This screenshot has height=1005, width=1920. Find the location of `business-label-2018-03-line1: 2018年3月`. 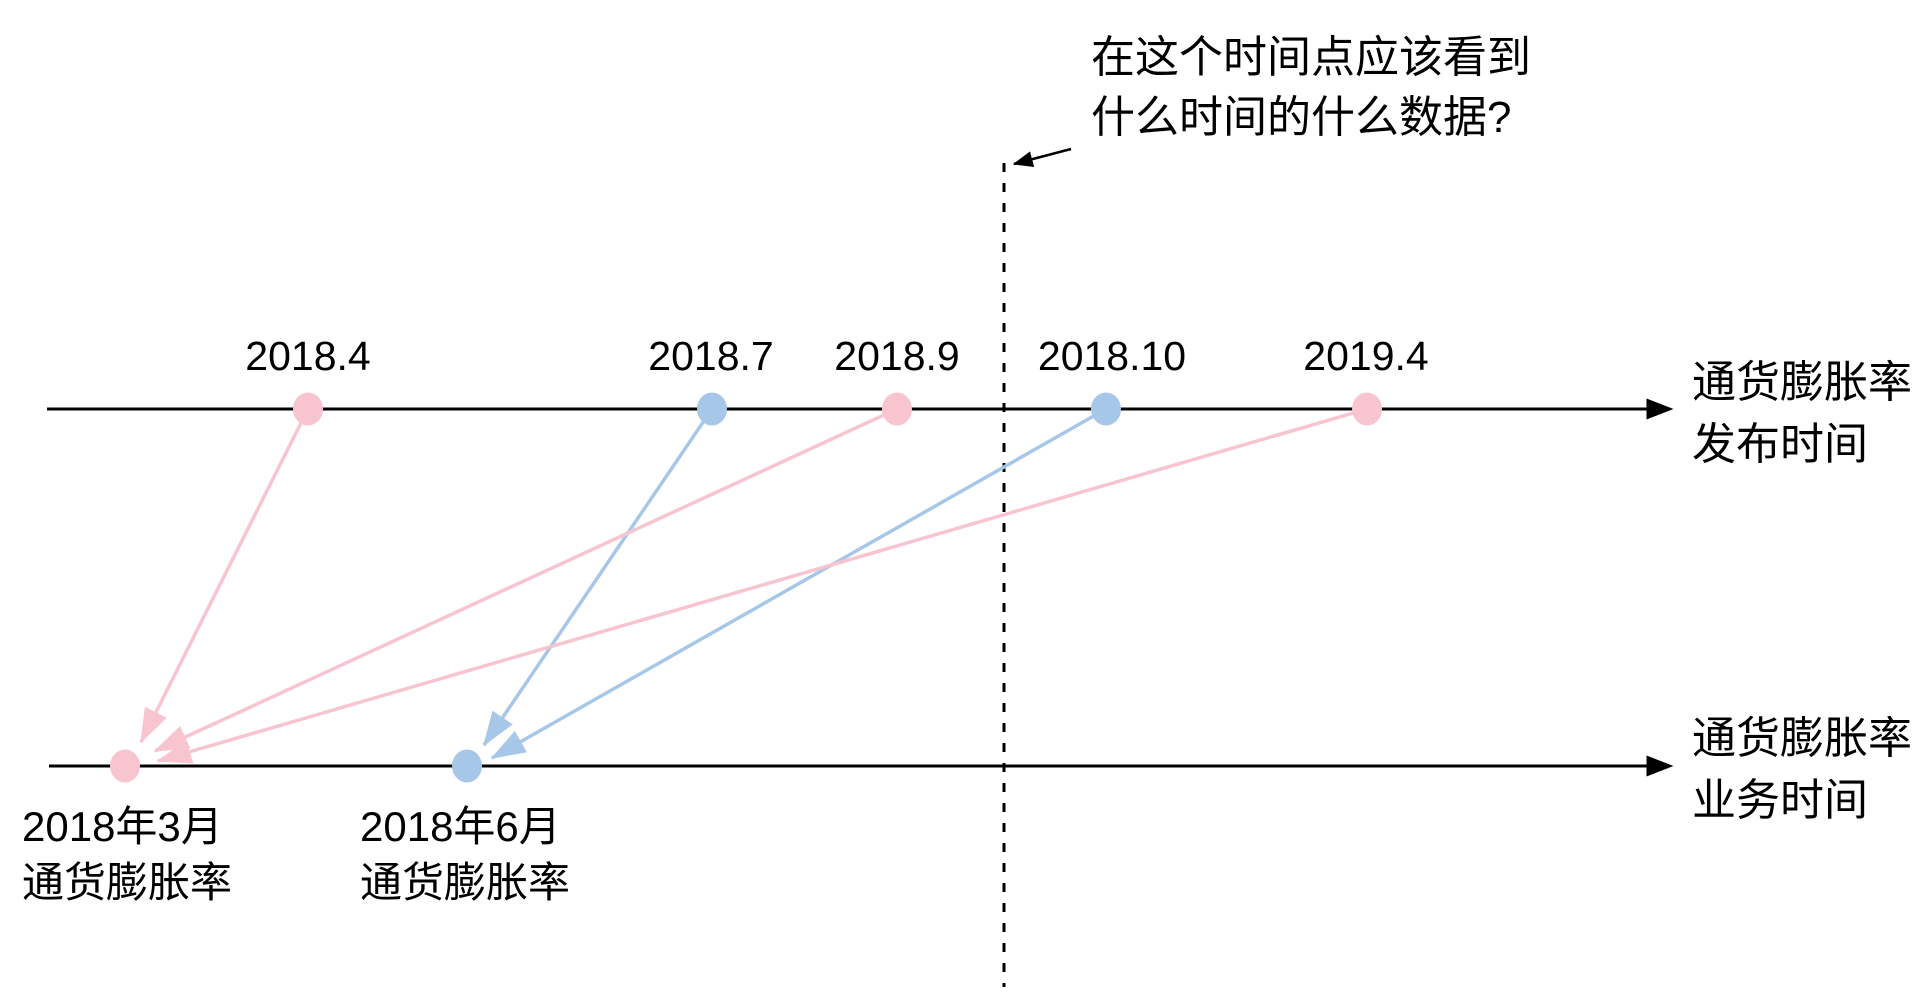

business-label-2018-03-line1: 2018年3月 is located at coordinates (122, 826).